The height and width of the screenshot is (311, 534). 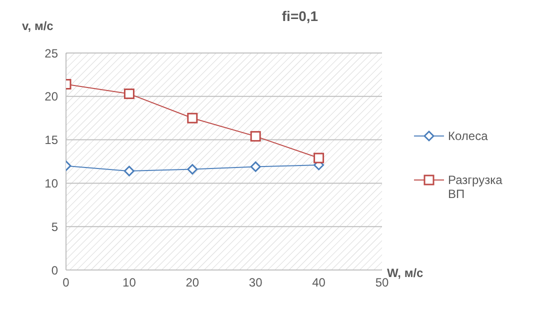 I want to click on x-tick-label: 30, so click(x=255, y=283).